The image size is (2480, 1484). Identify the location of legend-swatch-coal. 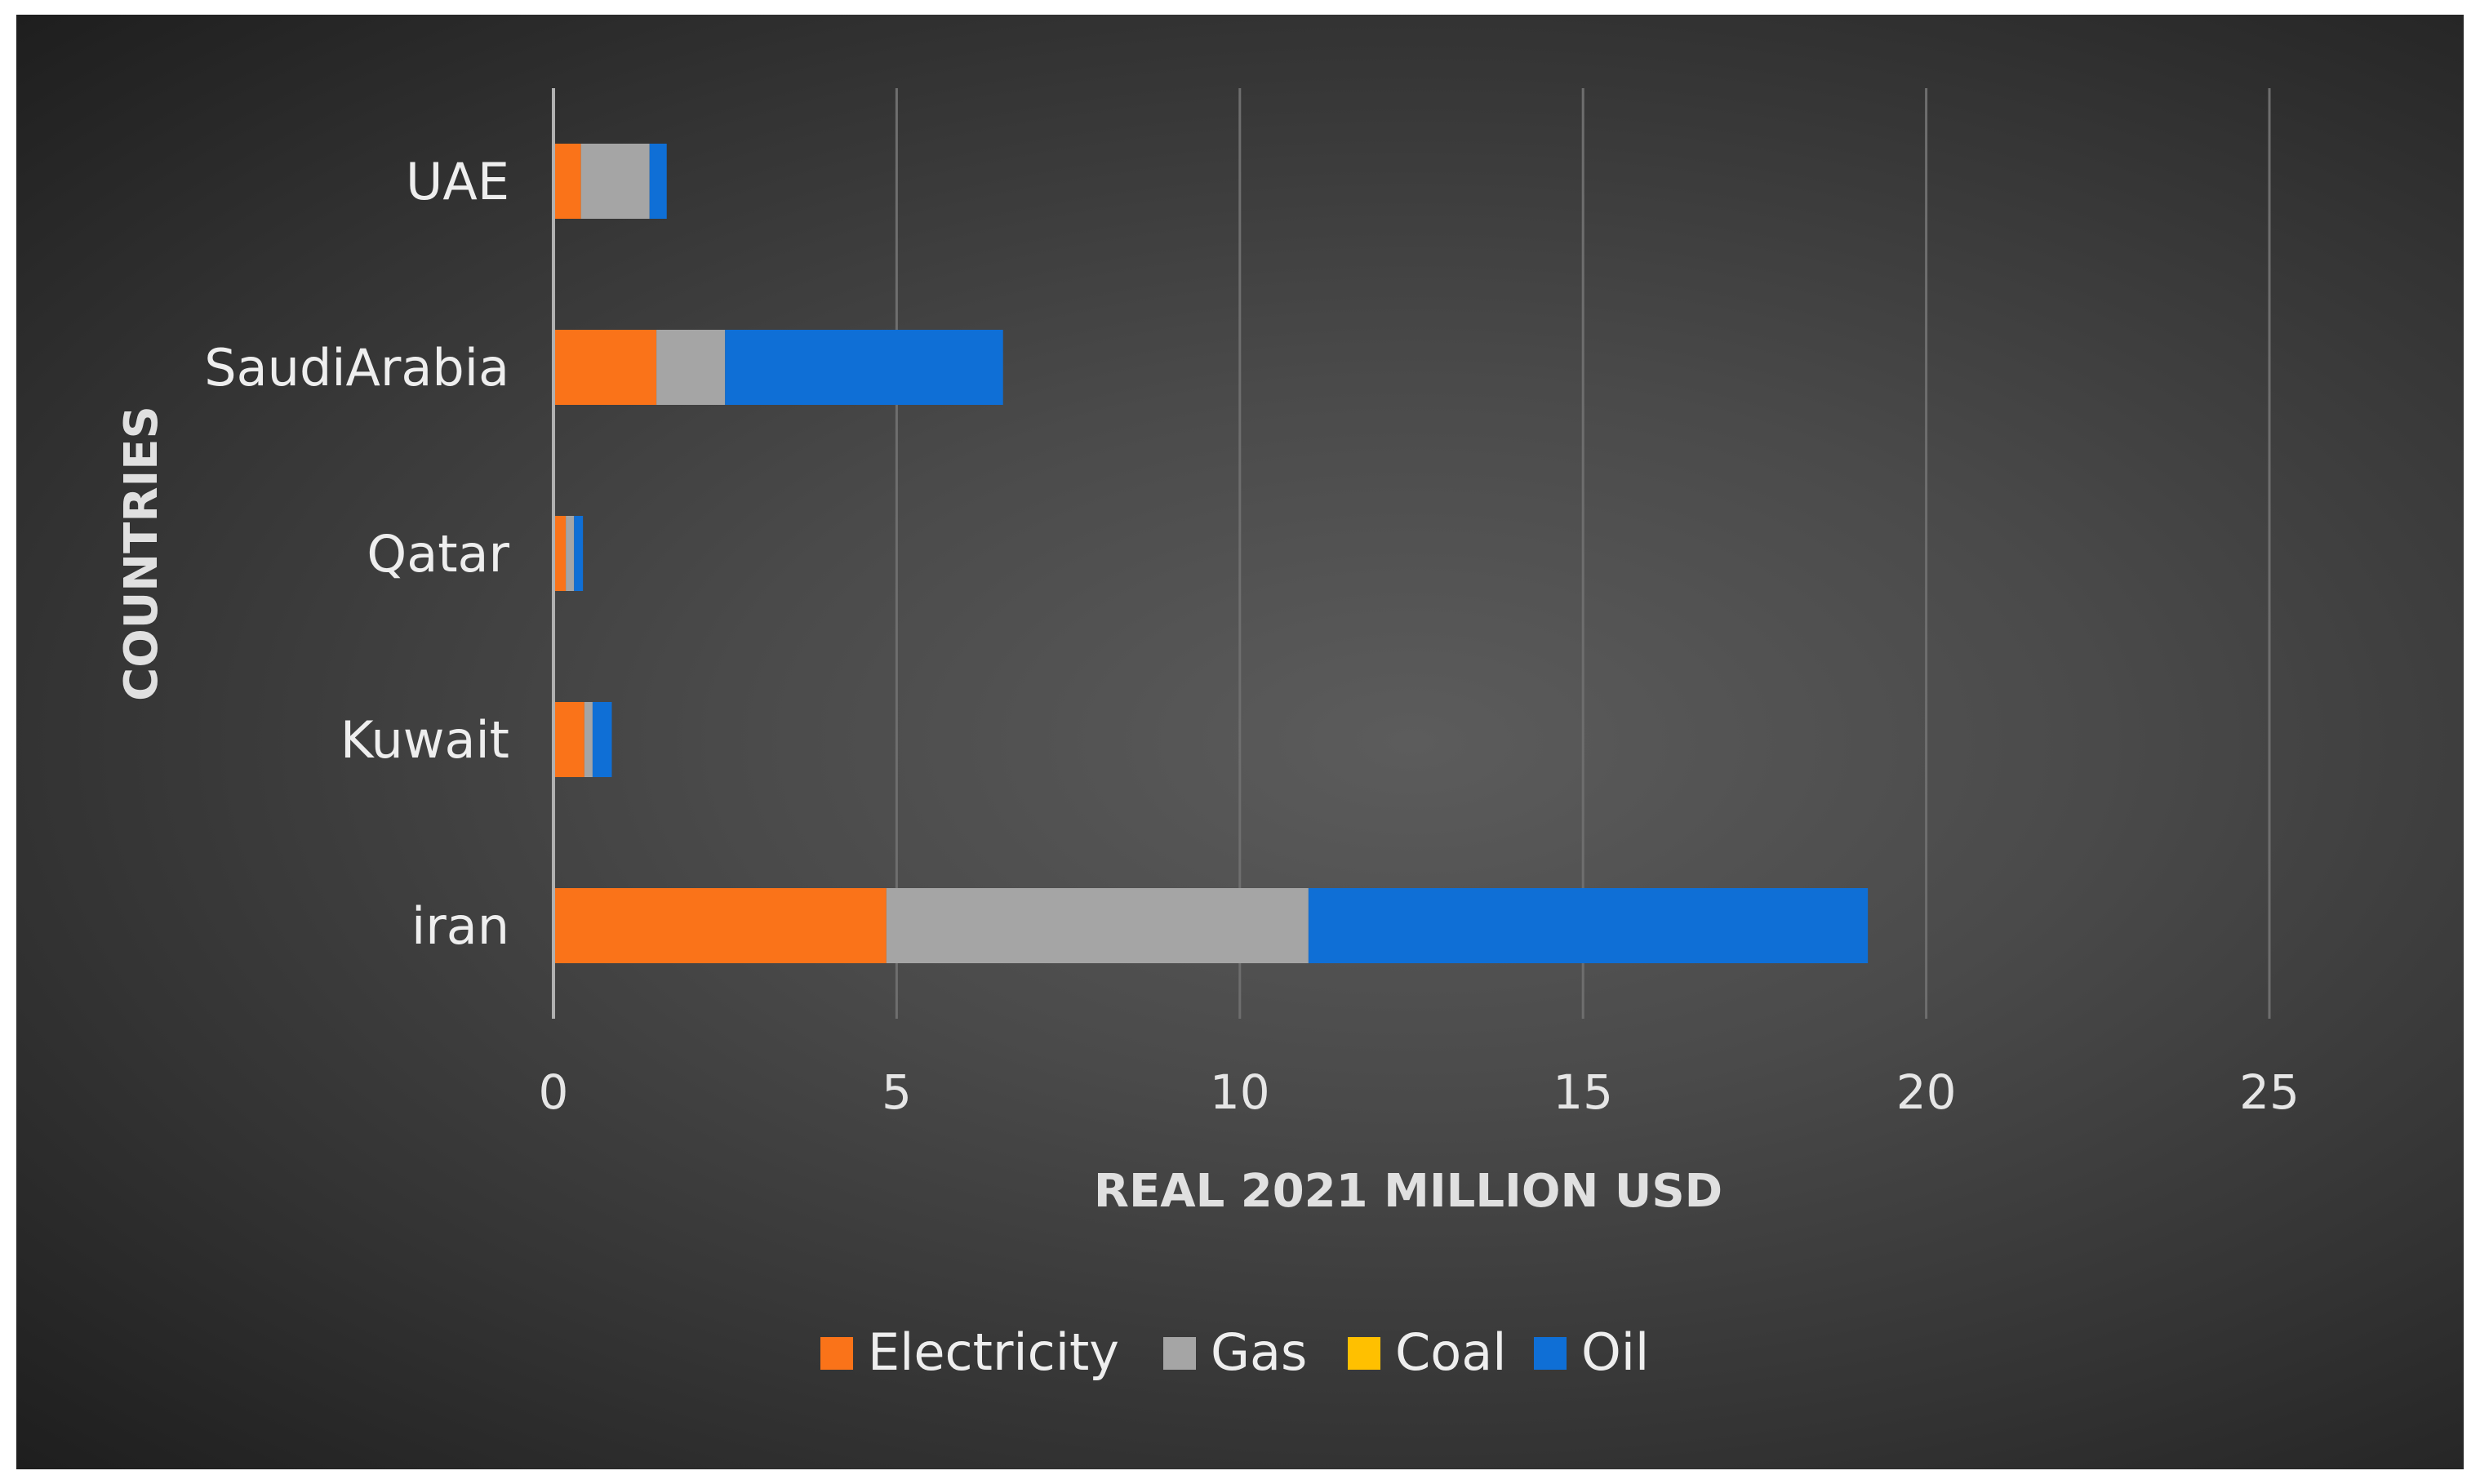
(1364, 1353).